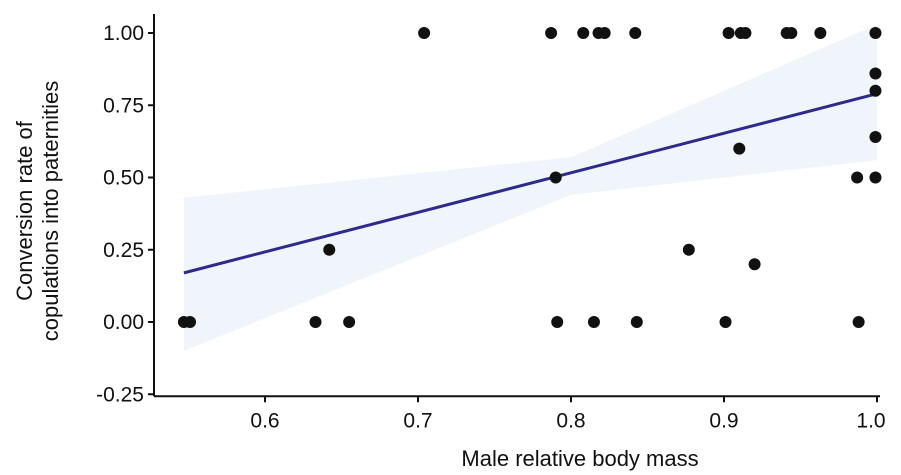  What do you see at coordinates (50, 211) in the screenshot?
I see `y-axis-title-line-2: copulations into paternities` at bounding box center [50, 211].